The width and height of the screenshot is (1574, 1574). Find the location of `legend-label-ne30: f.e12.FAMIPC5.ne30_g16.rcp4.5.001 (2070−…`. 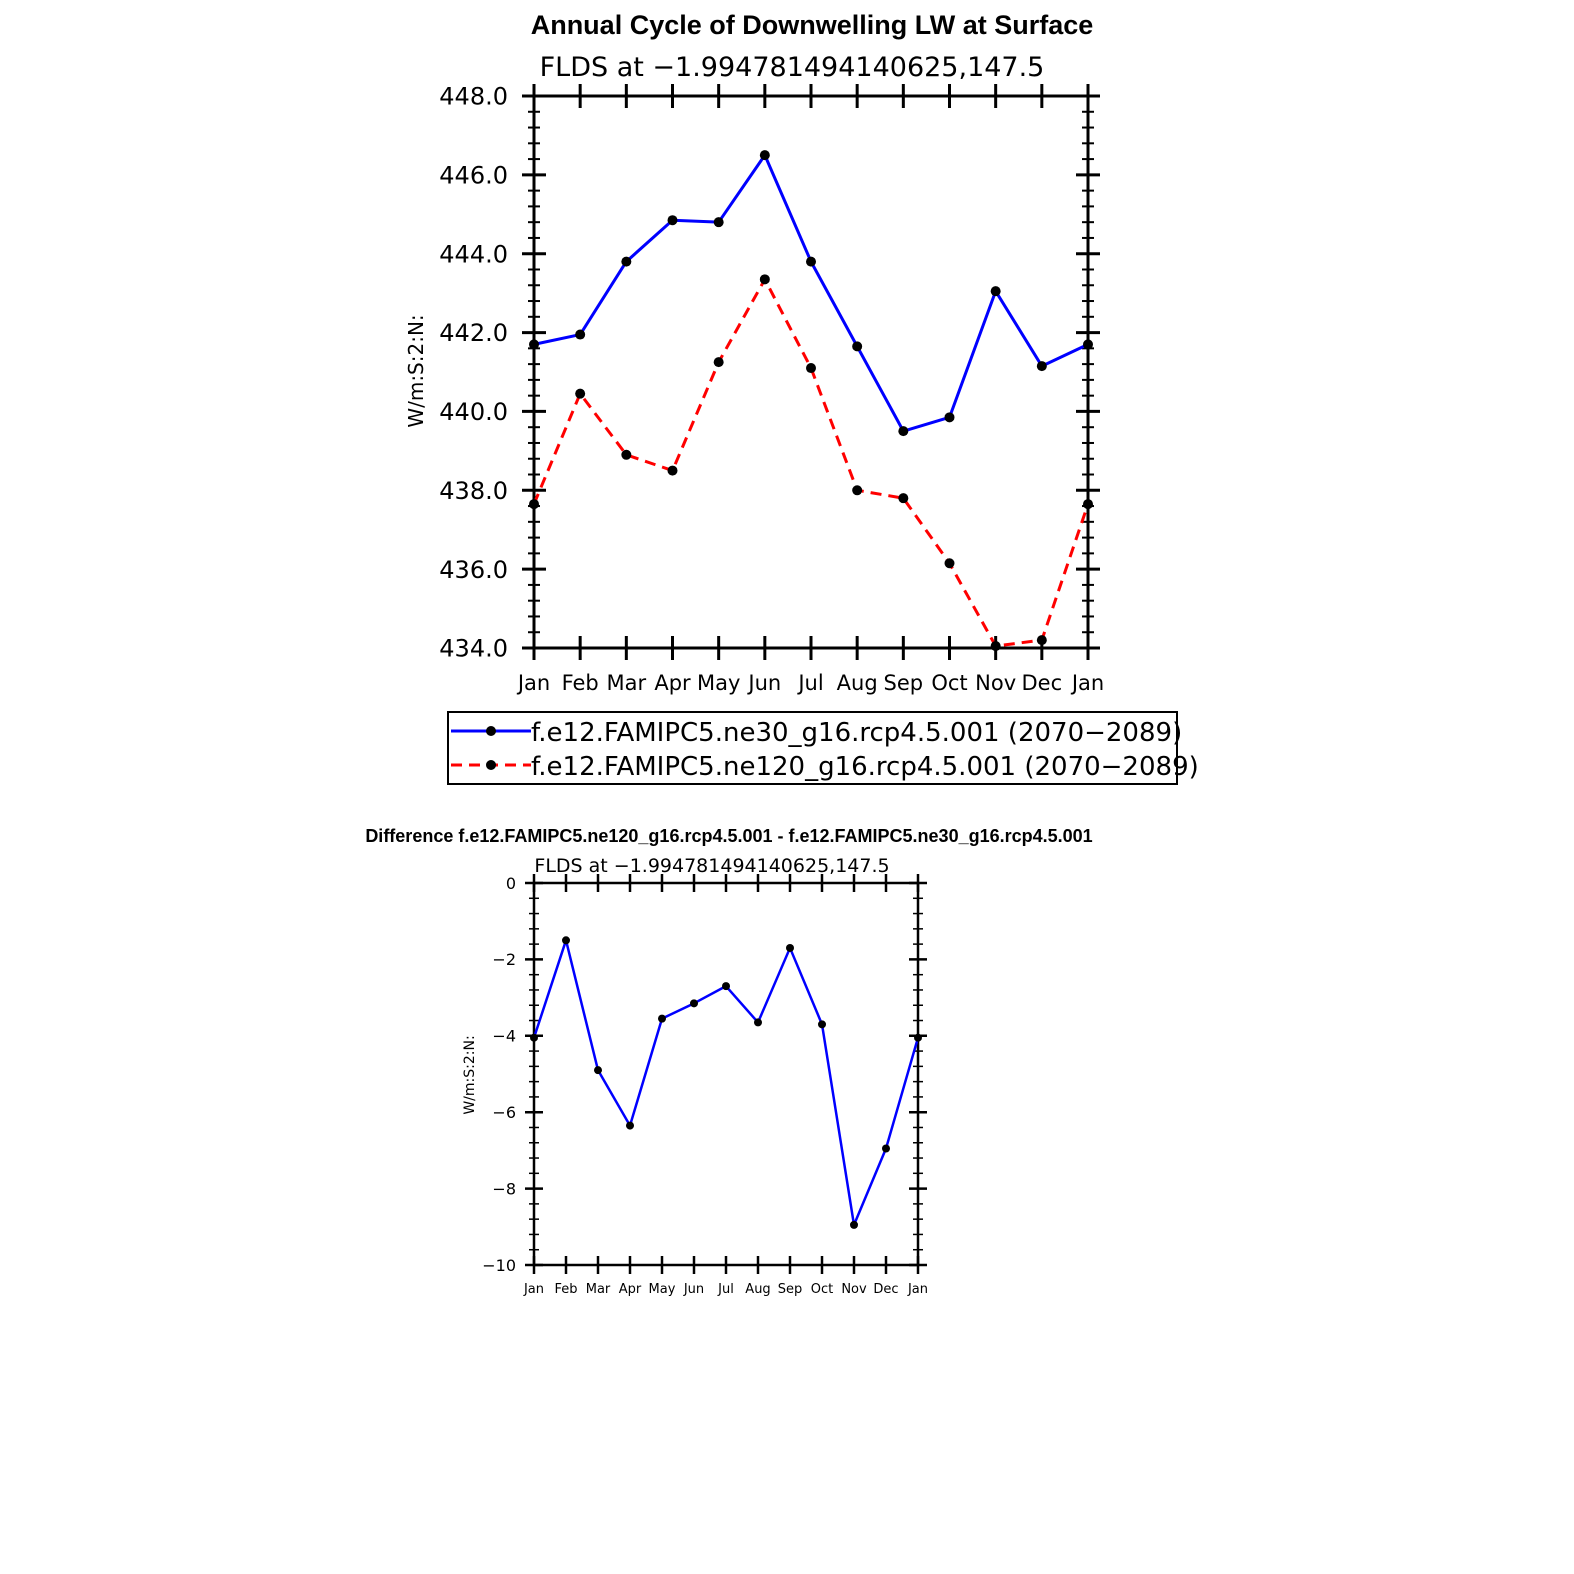

legend-label-ne30: f.e12.FAMIPC5.ne30_g16.rcp4.5.001 (2070−… is located at coordinates (856, 733).